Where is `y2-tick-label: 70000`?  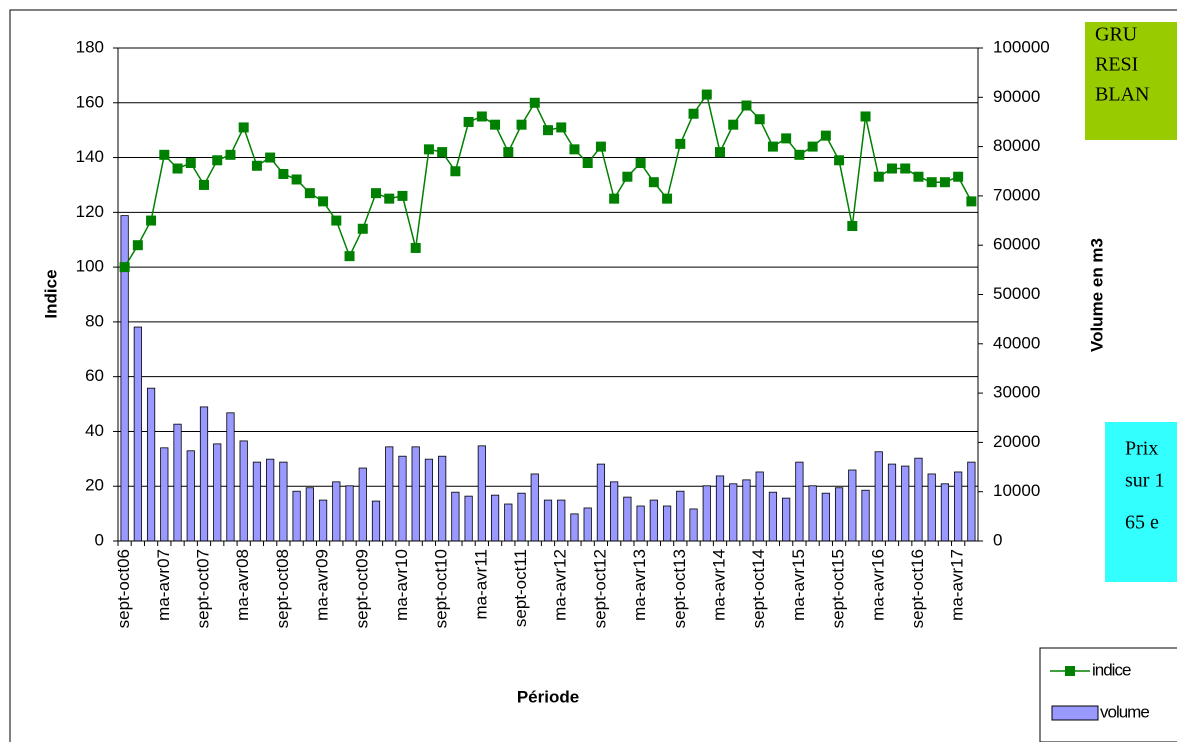 y2-tick-label: 70000 is located at coordinates (1016, 194).